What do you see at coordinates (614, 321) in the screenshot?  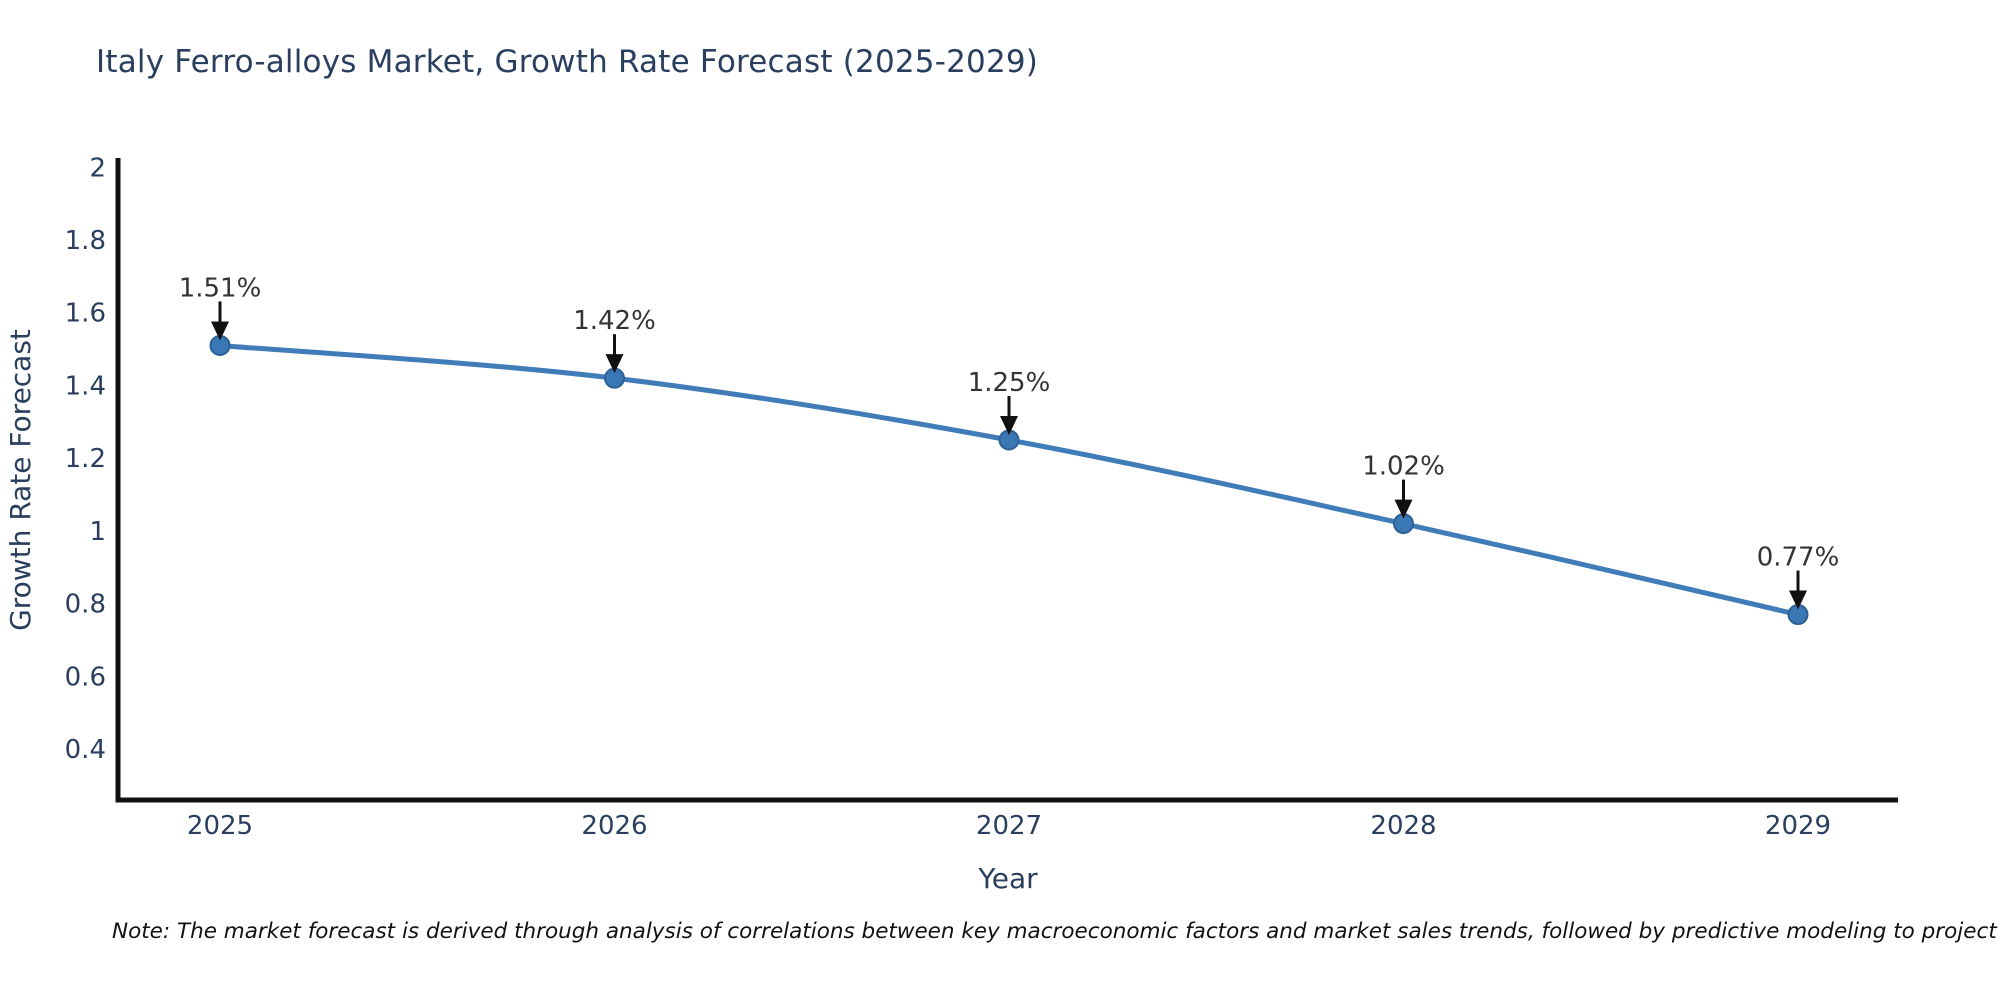 I see `data-label: 1.42%` at bounding box center [614, 321].